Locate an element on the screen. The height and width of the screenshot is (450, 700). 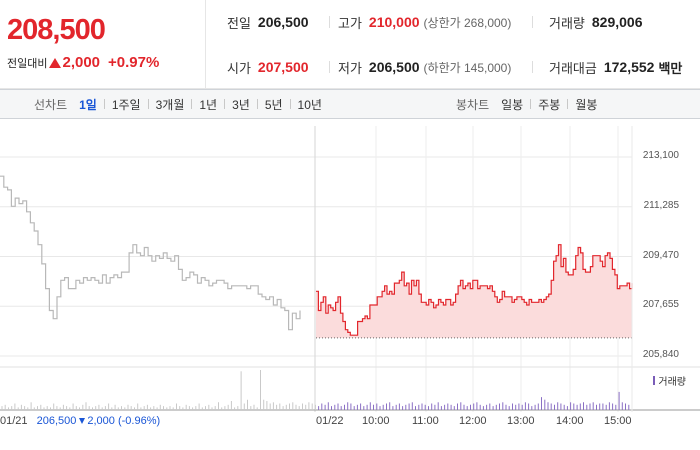
stat-value: 172,552 is located at coordinates (629, 67).